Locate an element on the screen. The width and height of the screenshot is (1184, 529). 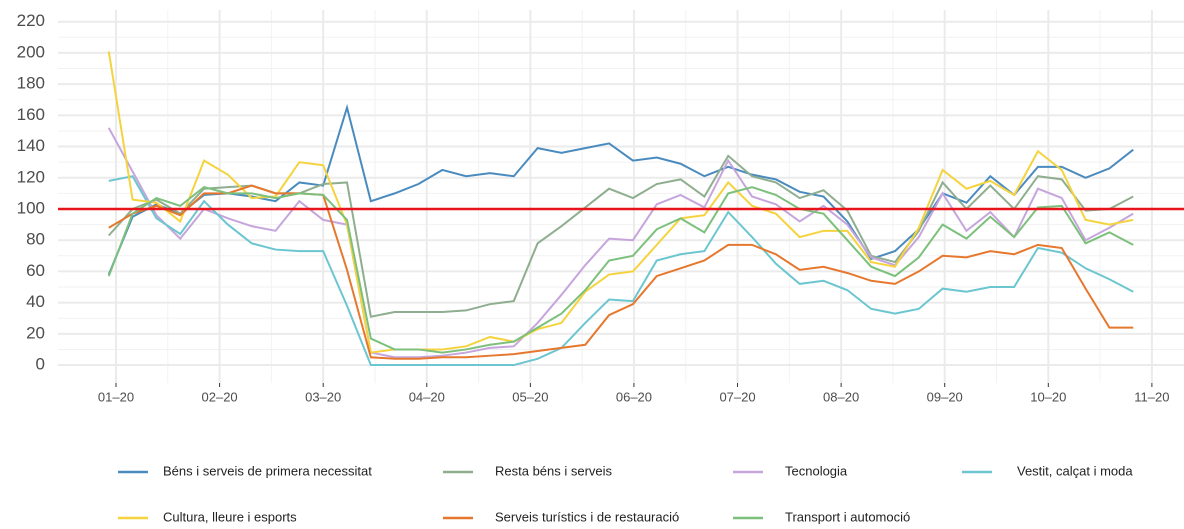
legend-label: Vestit, calçat i moda is located at coordinates (1075, 470).